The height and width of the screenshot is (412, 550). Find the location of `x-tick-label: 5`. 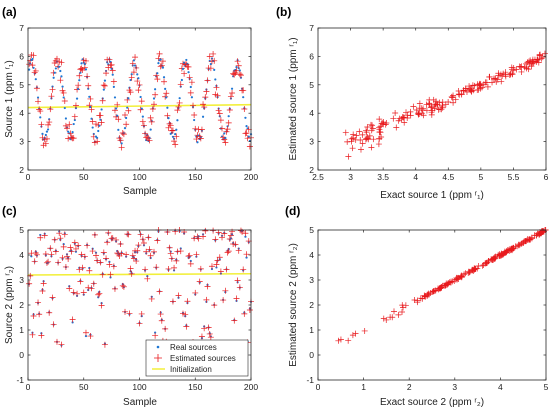

x-tick-label: 5 is located at coordinates (546, 387).